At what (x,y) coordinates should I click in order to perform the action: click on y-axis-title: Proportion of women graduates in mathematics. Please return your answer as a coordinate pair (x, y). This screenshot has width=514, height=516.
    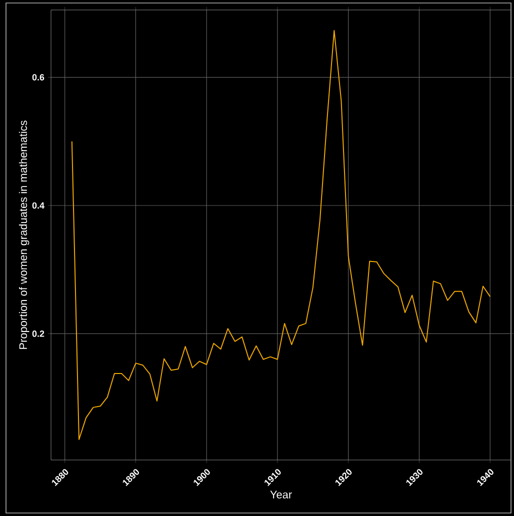
    Looking at the image, I should click on (24, 234).